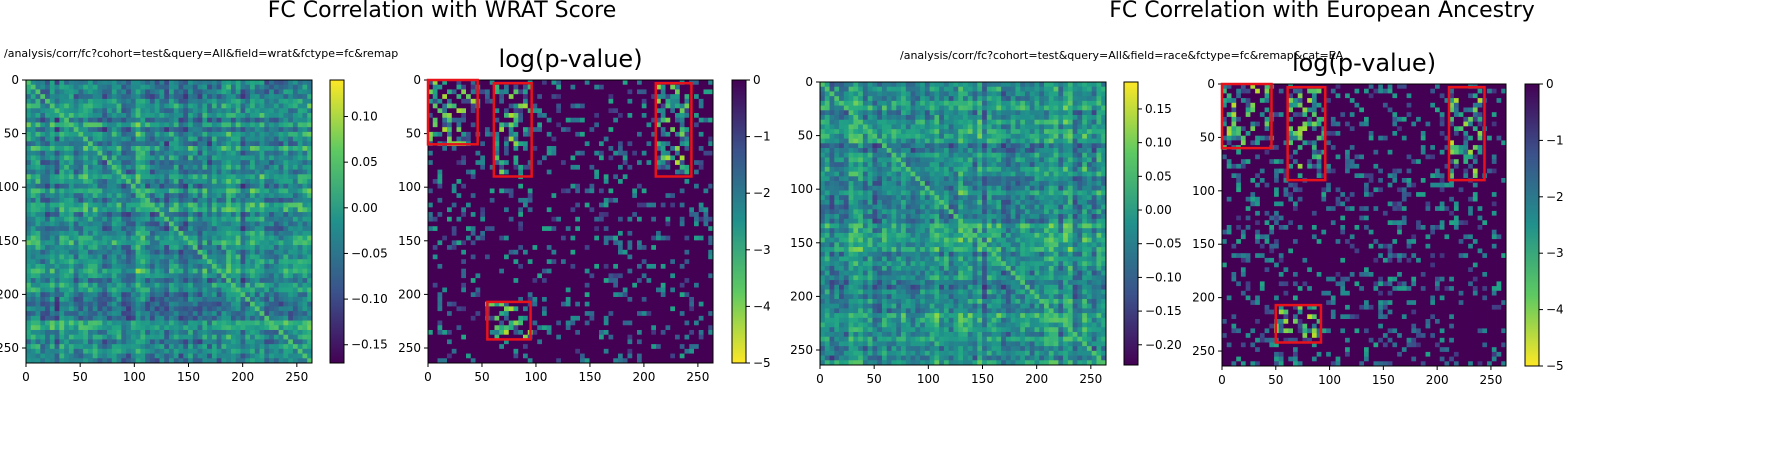  Describe the element at coordinates (9, 241) in the screenshot. I see `y-tick-label: 150` at that location.